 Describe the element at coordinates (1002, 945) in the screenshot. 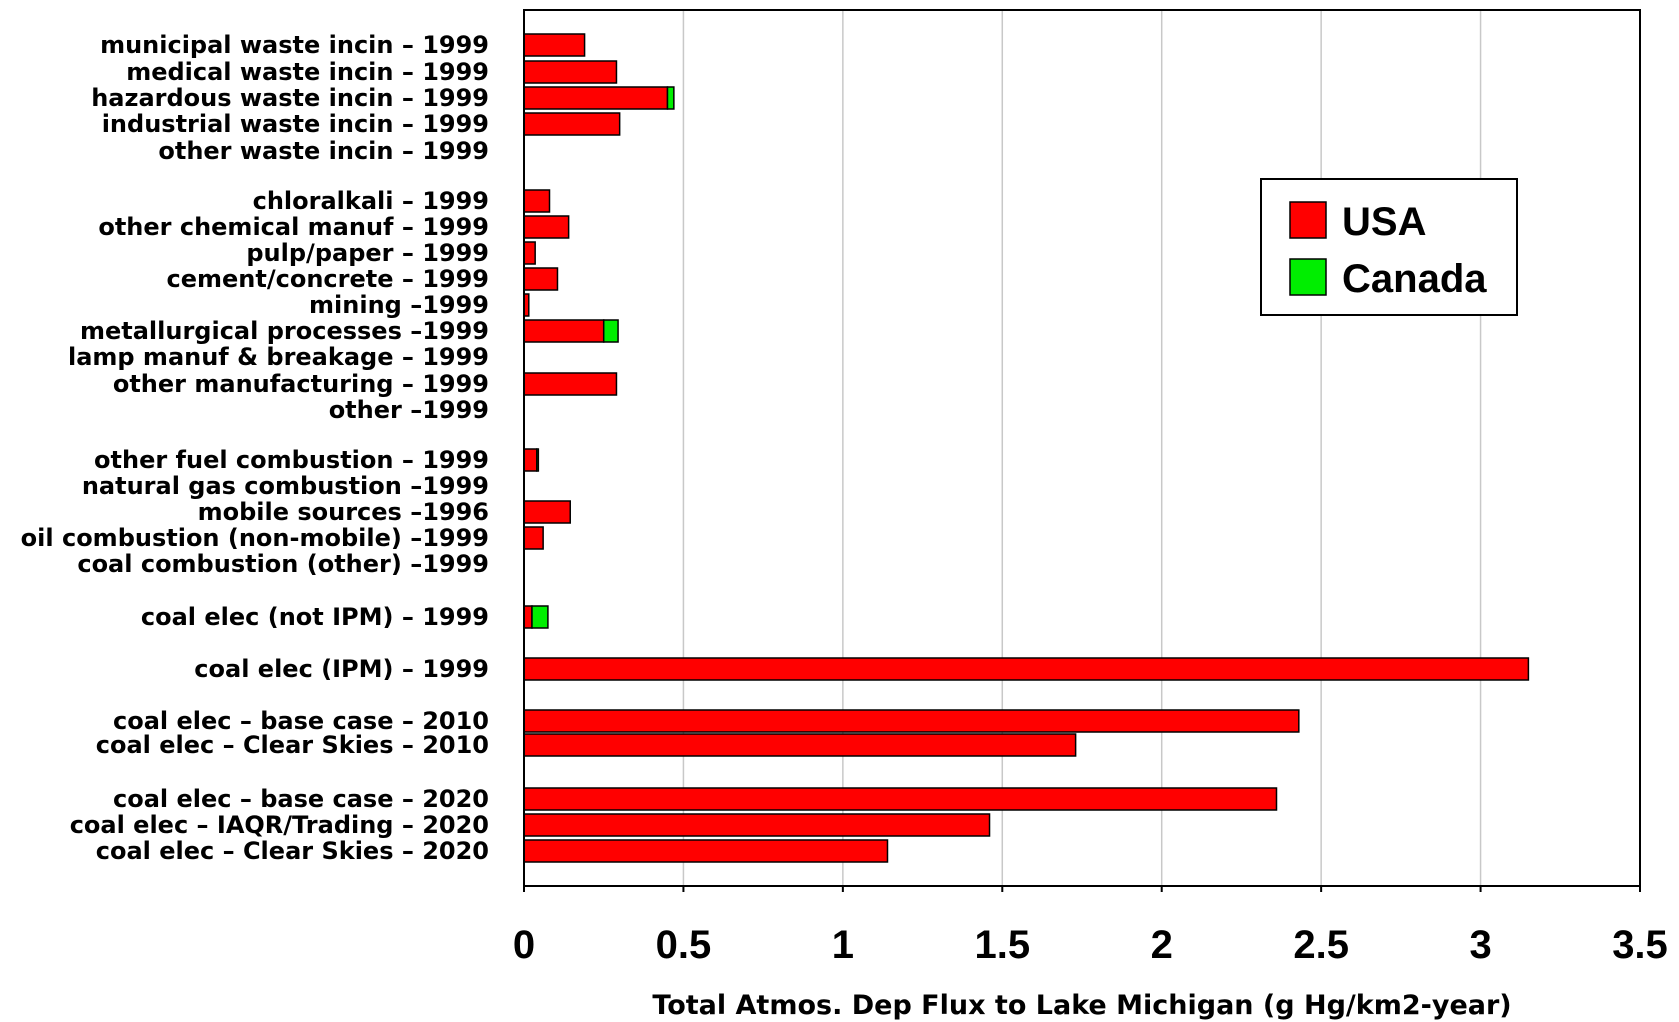

I see `x-tick-label: 1.5` at that location.